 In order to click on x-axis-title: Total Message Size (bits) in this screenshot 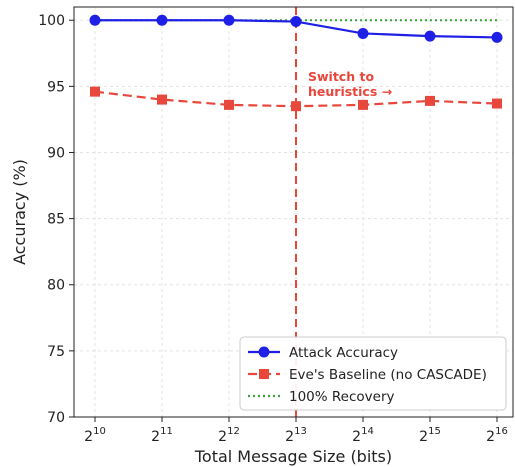, I will do `click(293, 456)`.